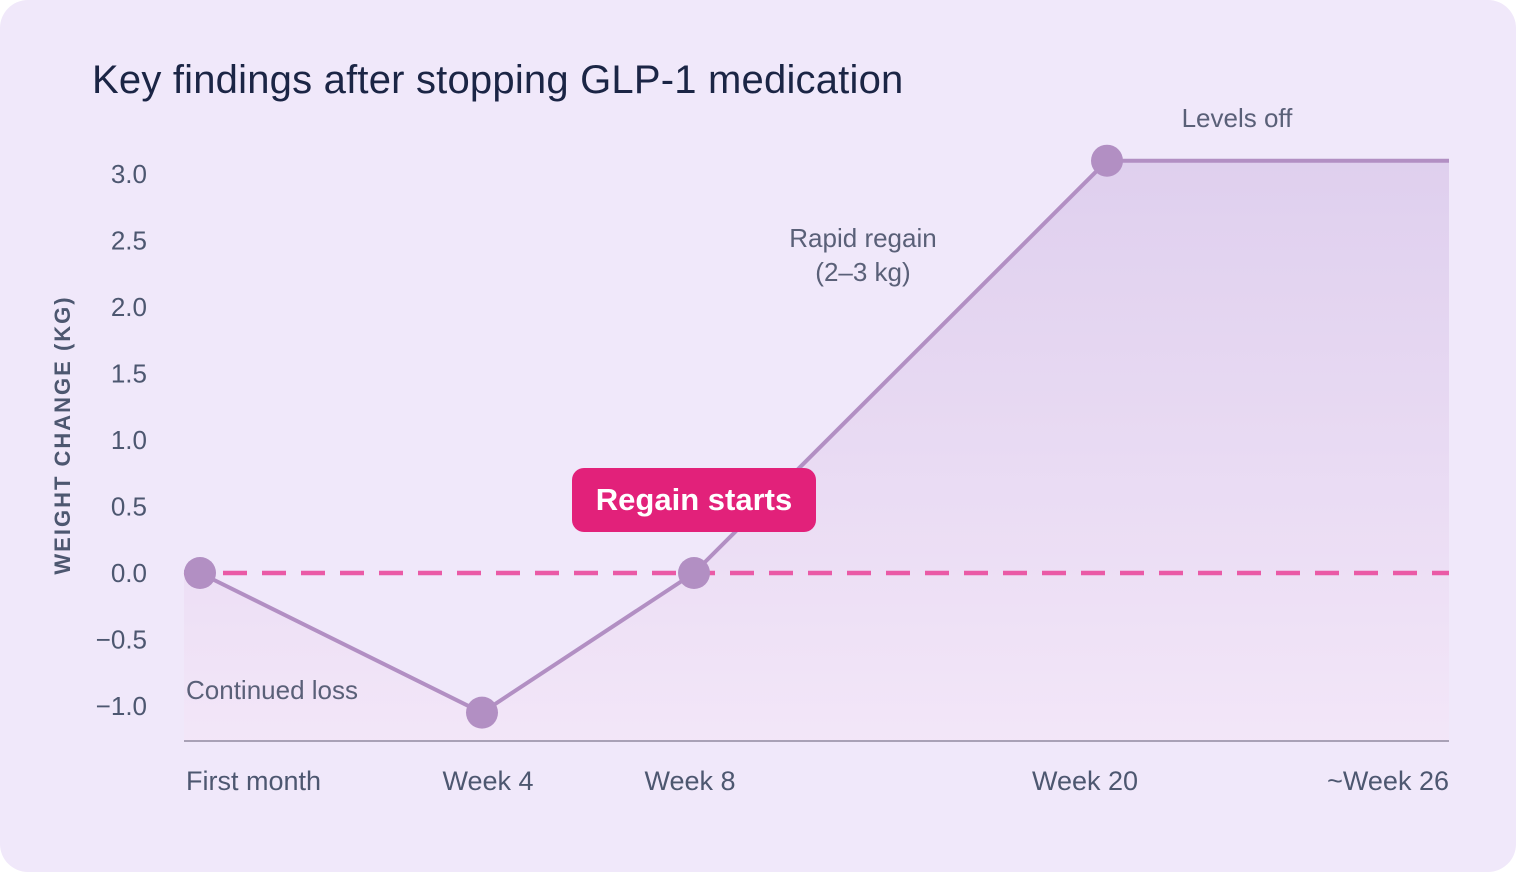  I want to click on regain-starts-badge: Regain starts, so click(694, 500).